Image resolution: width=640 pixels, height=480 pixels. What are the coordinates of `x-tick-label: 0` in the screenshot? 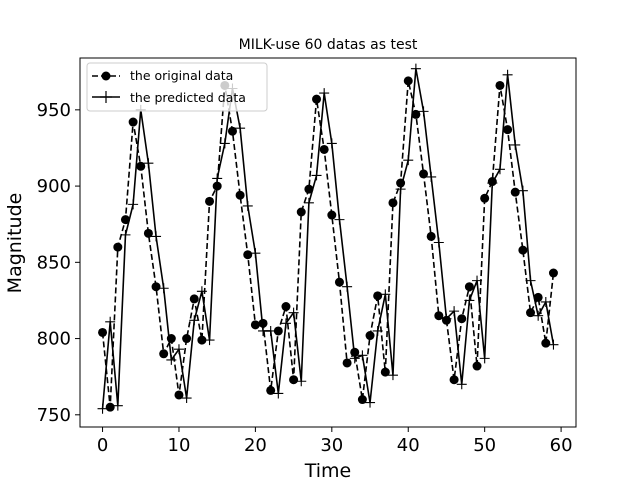 It's located at (102, 445).